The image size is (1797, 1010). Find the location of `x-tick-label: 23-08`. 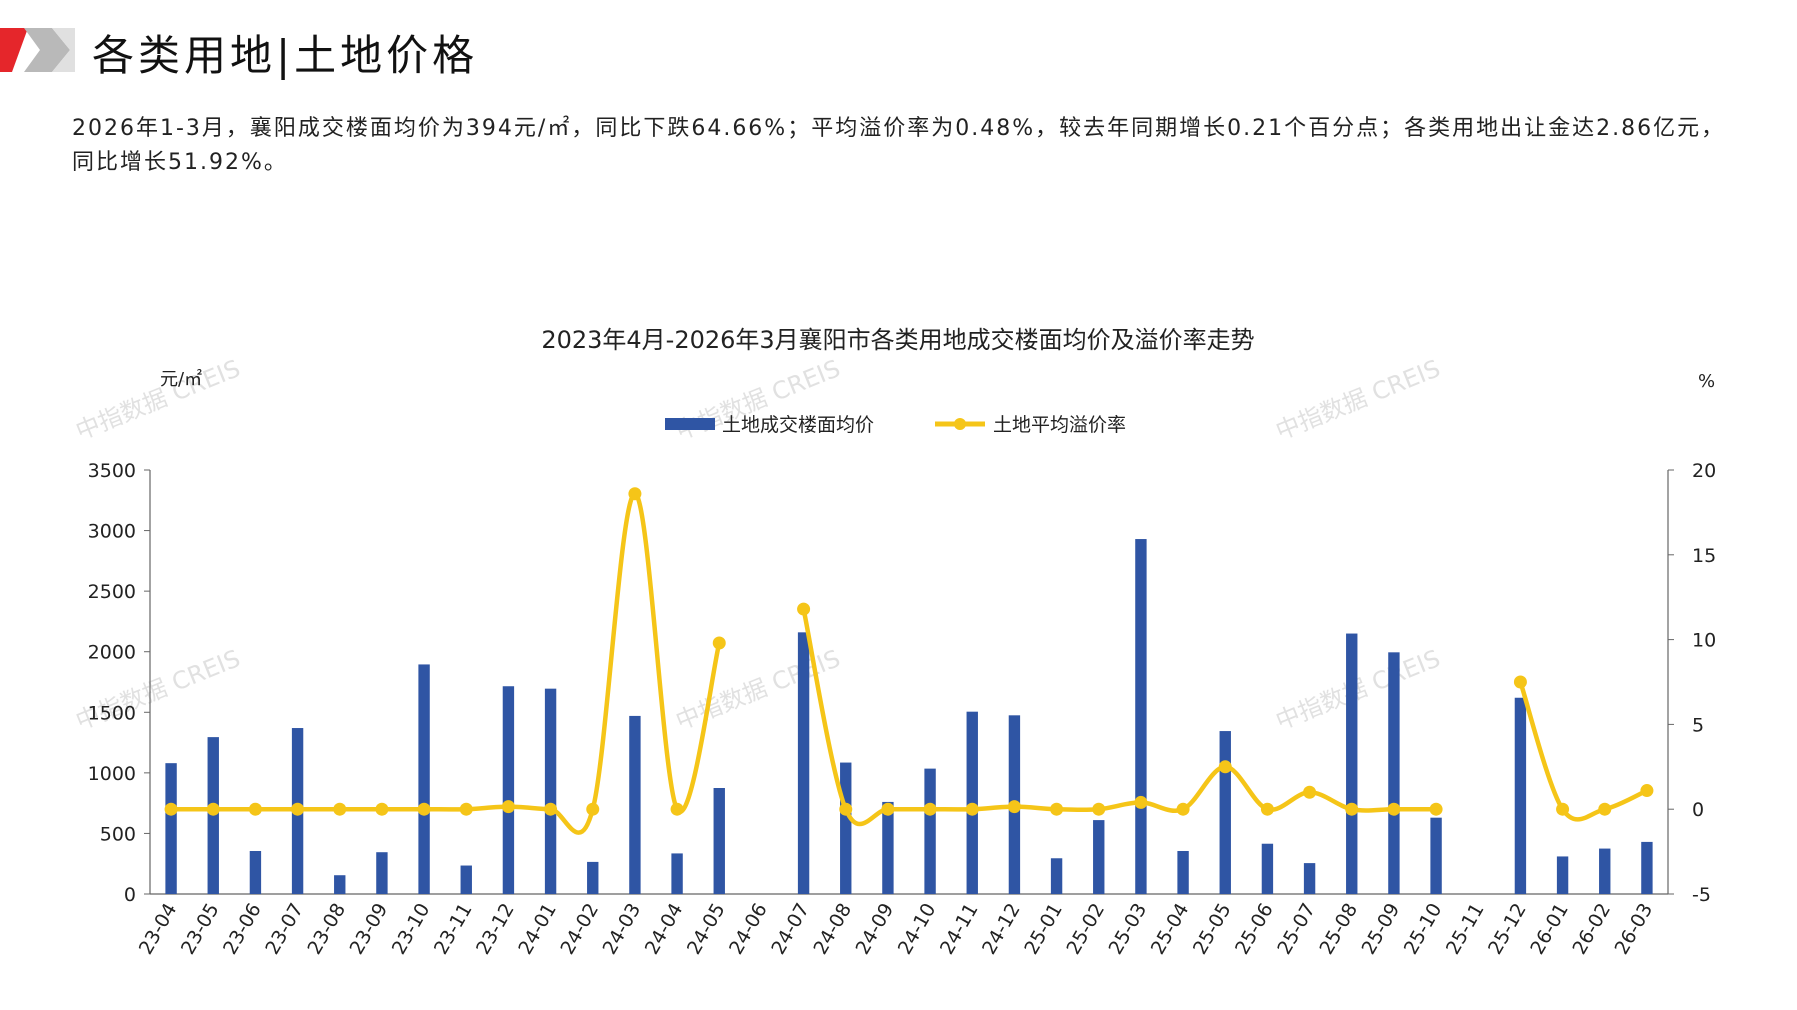

x-tick-label: 23-08 is located at coordinates (326, 929).